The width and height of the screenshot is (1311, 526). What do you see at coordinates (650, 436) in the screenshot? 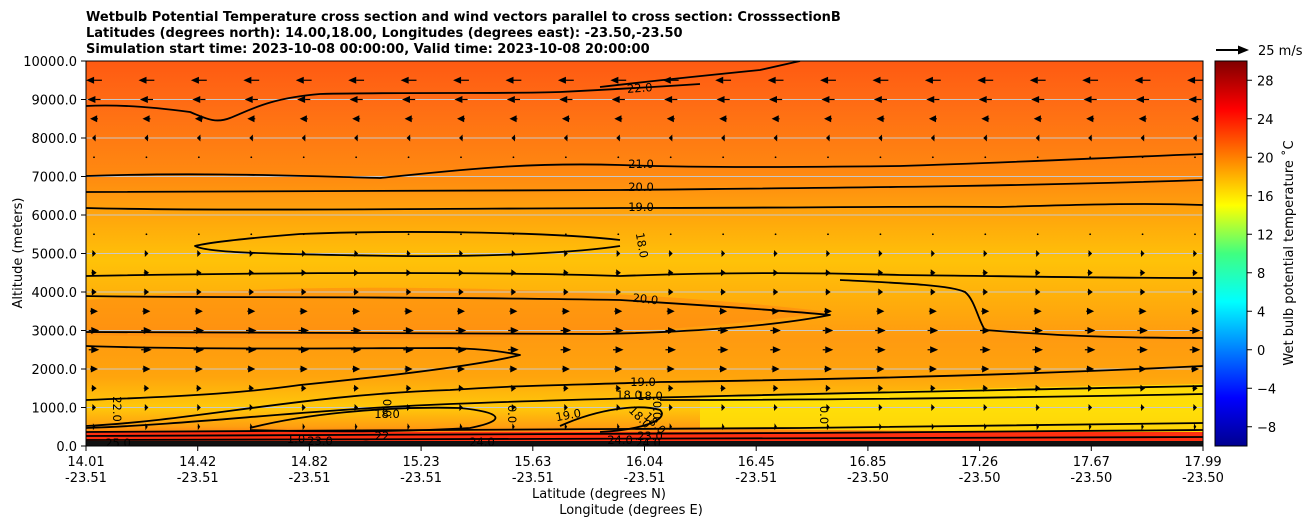
I see `annotation-23-mid: 23.0` at bounding box center [650, 436].